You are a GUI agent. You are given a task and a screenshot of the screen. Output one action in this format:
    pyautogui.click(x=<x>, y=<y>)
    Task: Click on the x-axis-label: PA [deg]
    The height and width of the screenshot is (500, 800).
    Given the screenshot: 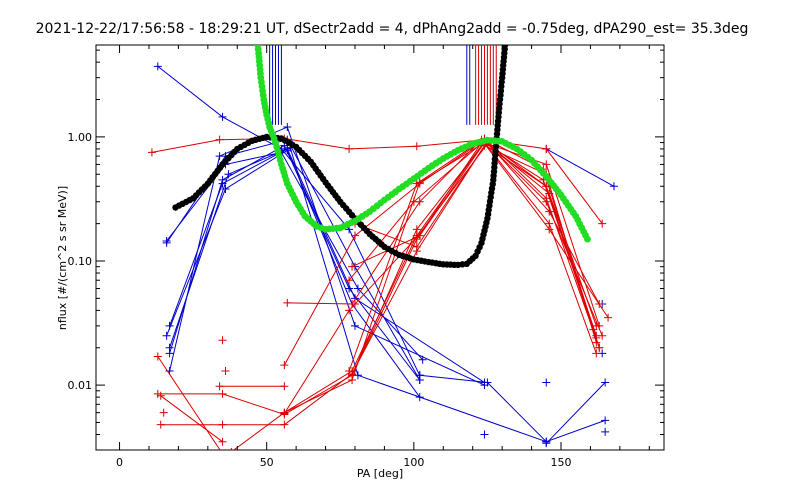 What is the action you would take?
    pyautogui.click(x=380, y=473)
    